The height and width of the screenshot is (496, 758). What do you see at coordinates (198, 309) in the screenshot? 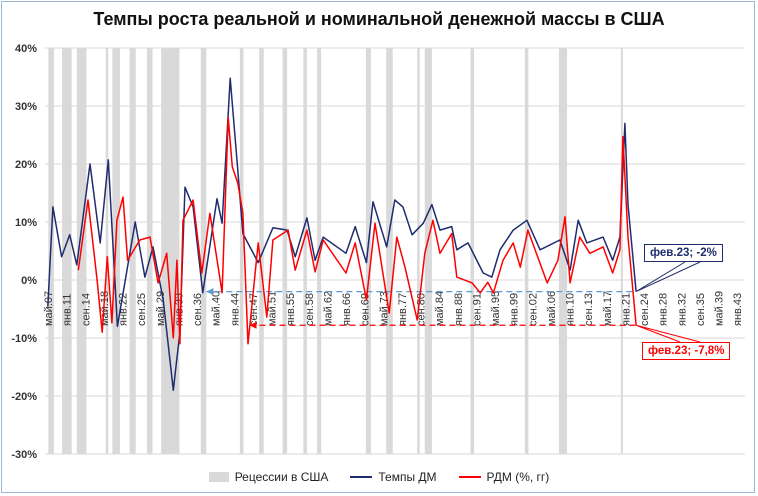
I see `x-tick-label: сен.36` at bounding box center [198, 309].